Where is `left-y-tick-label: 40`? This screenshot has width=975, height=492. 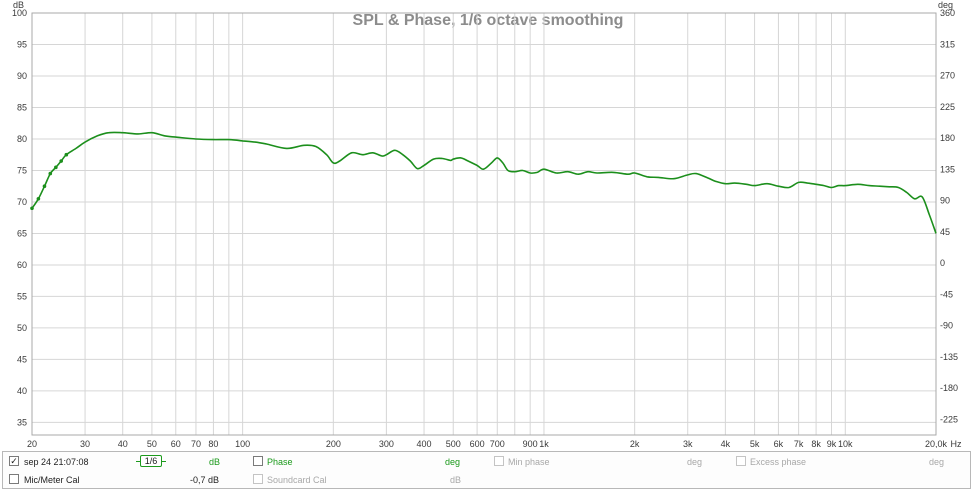 left-y-tick-label: 40 is located at coordinates (22, 391).